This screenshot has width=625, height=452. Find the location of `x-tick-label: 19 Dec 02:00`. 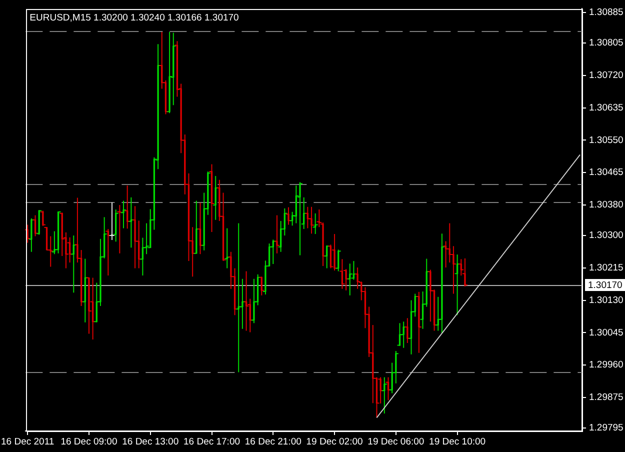

x-tick-label: 19 Dec 02:00 is located at coordinates (334, 442).